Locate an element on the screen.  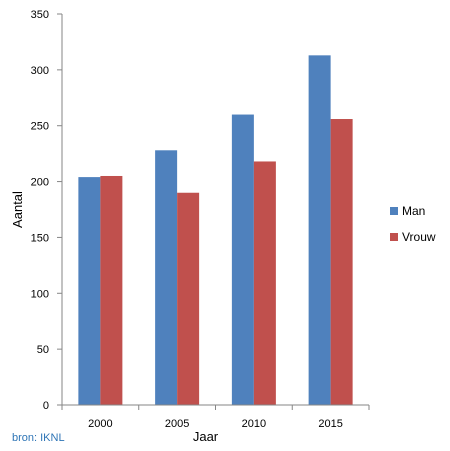
x-tick-label: 2000 is located at coordinates (100, 424).